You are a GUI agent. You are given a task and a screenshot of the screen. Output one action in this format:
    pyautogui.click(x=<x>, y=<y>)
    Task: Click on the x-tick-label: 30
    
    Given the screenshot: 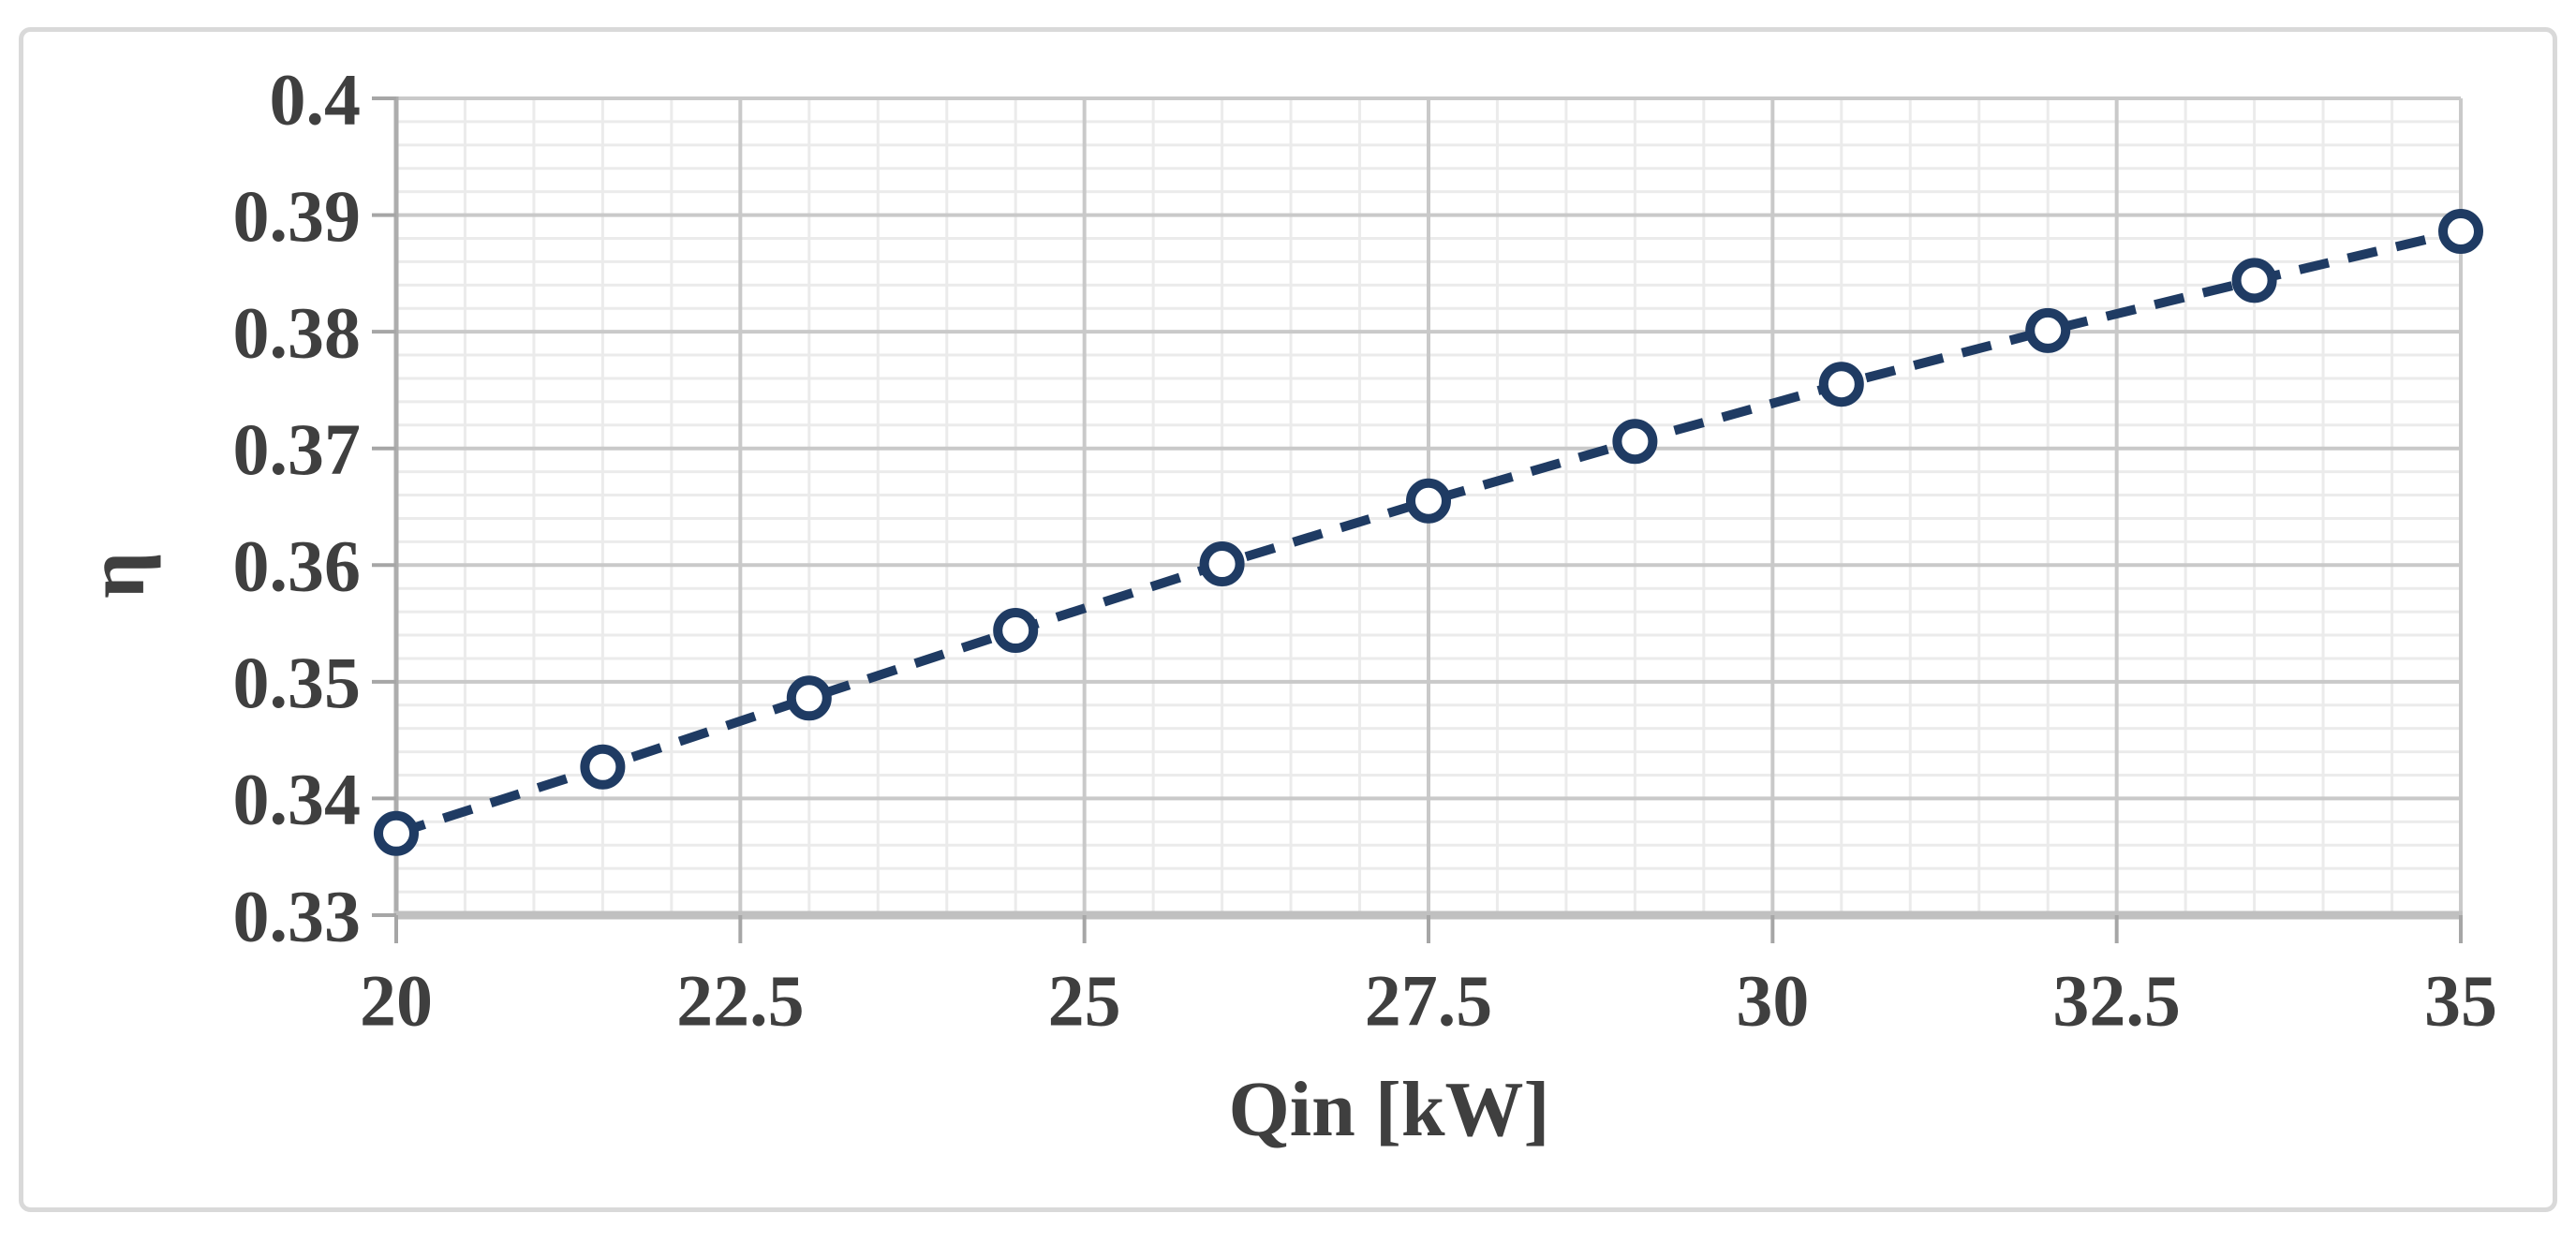 What is the action you would take?
    pyautogui.click(x=1772, y=1000)
    